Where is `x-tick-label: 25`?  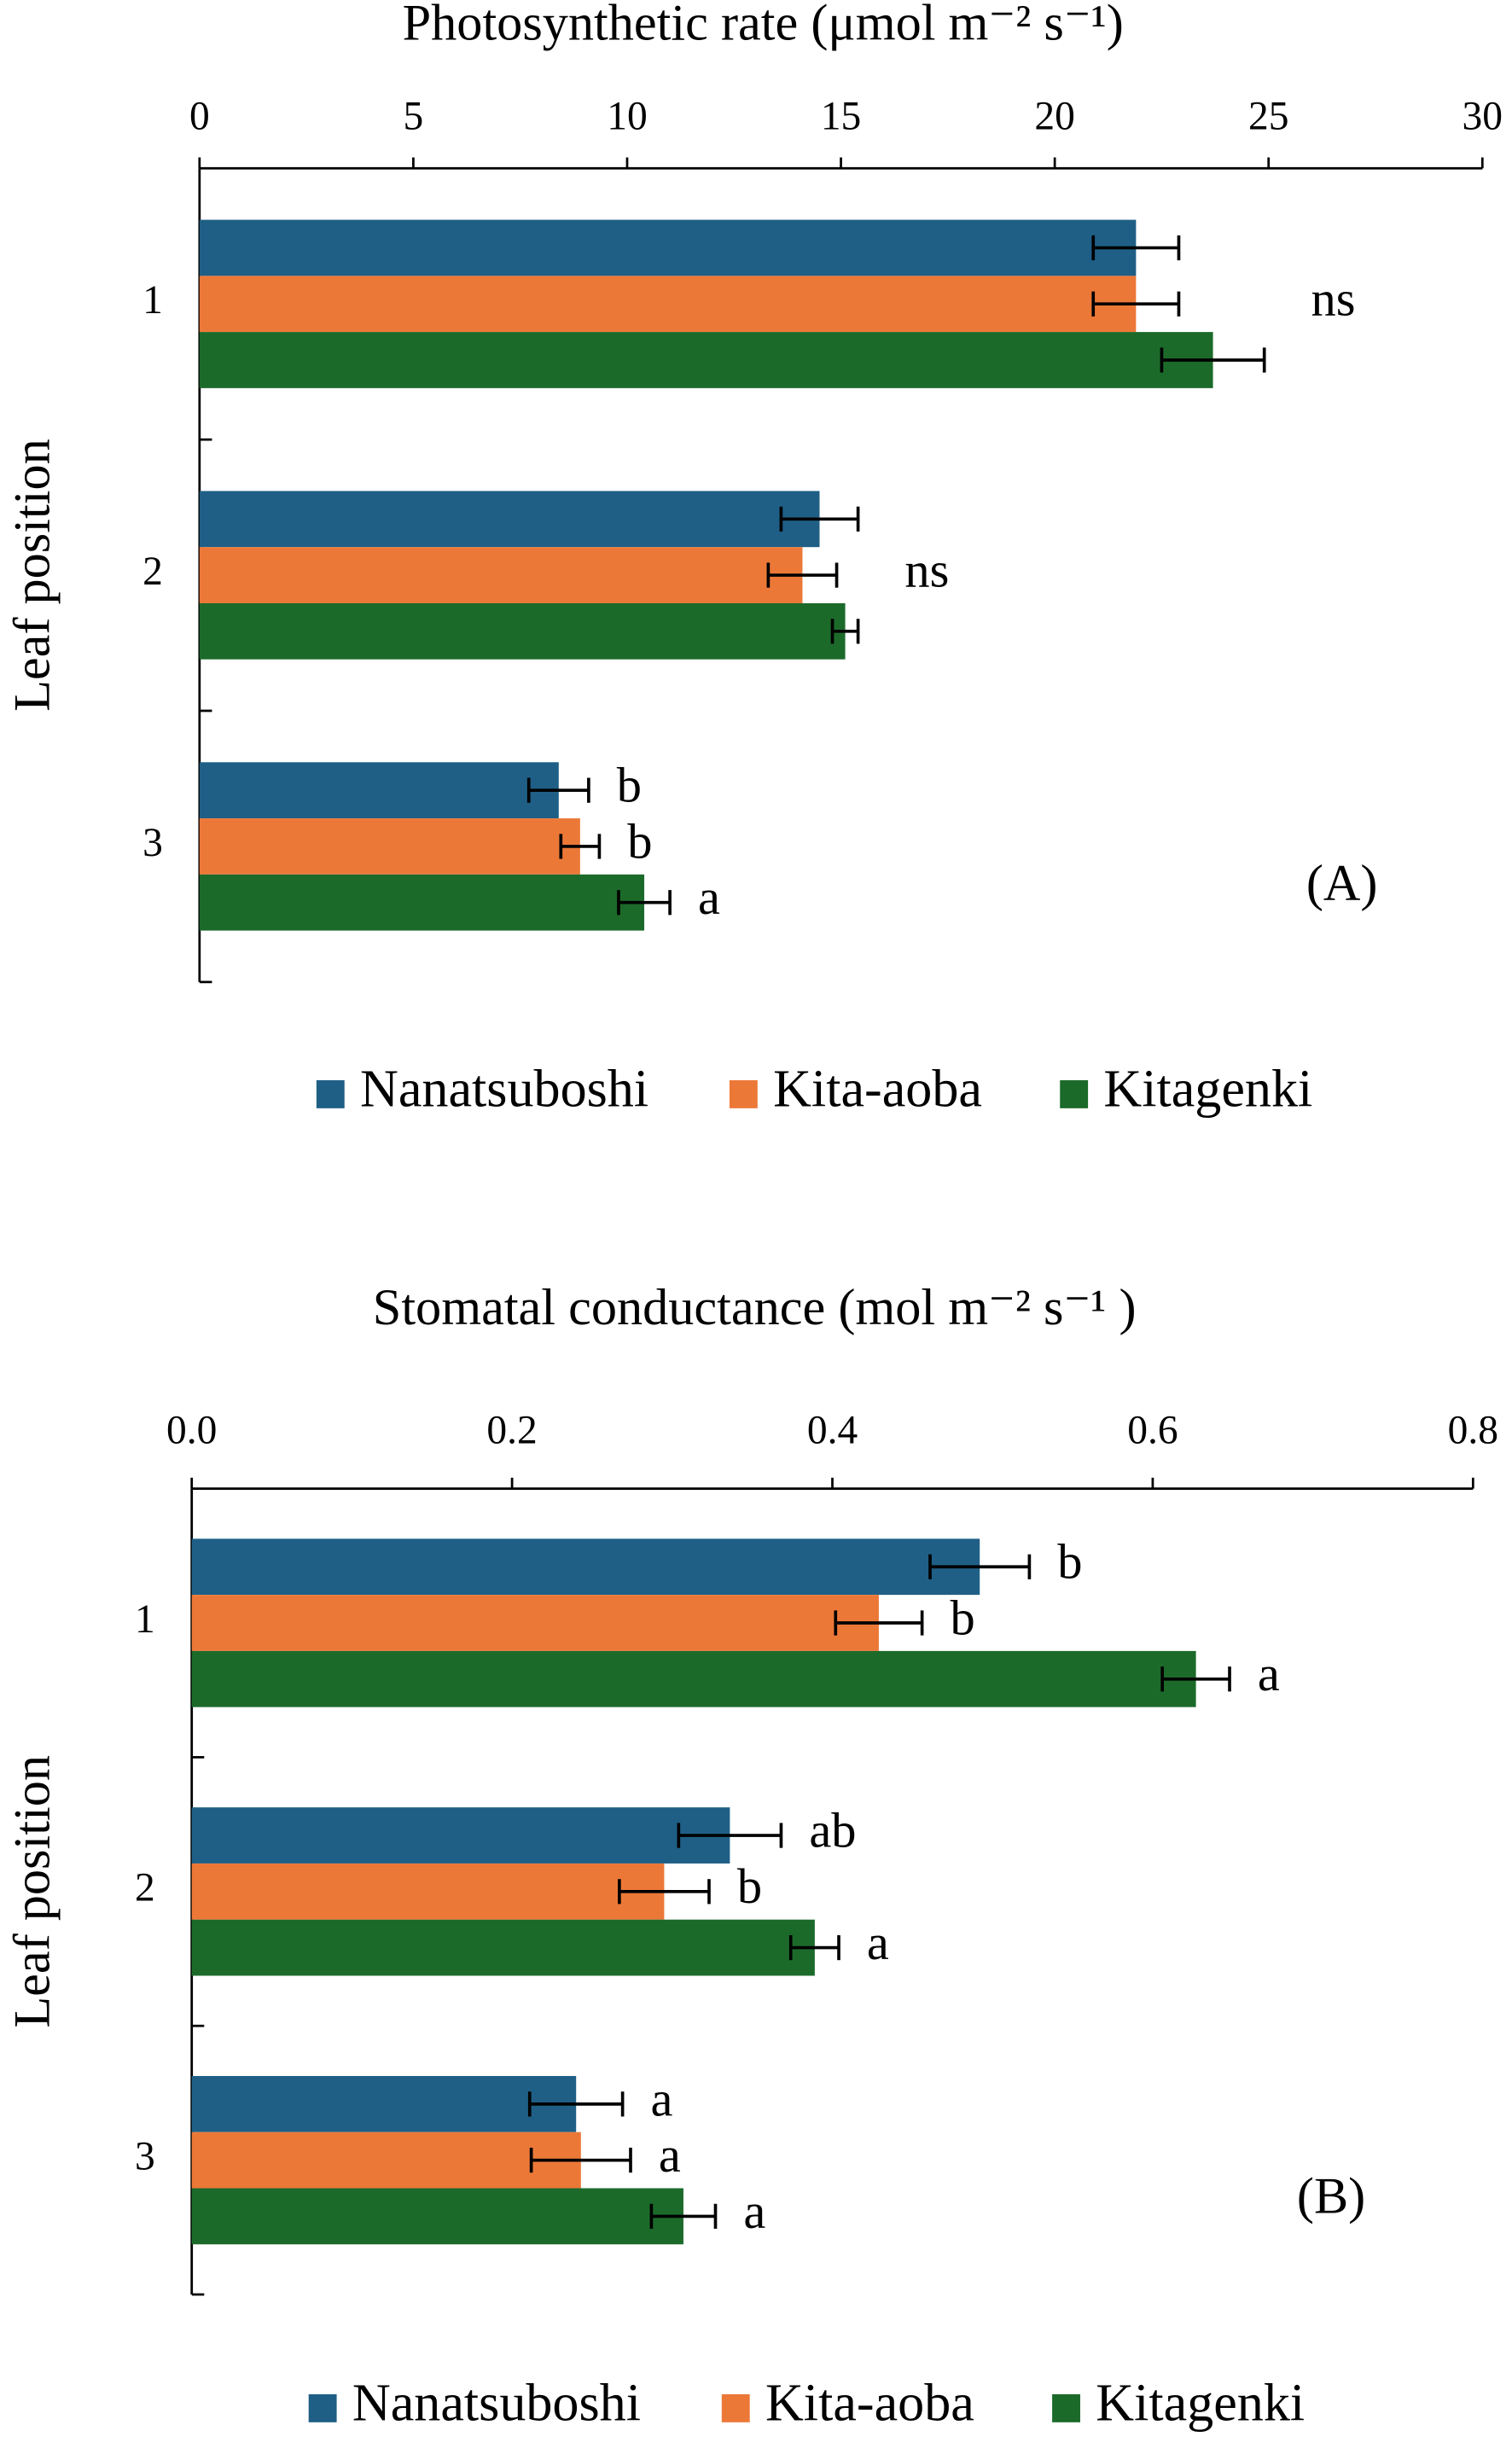 x-tick-label: 25 is located at coordinates (1268, 117).